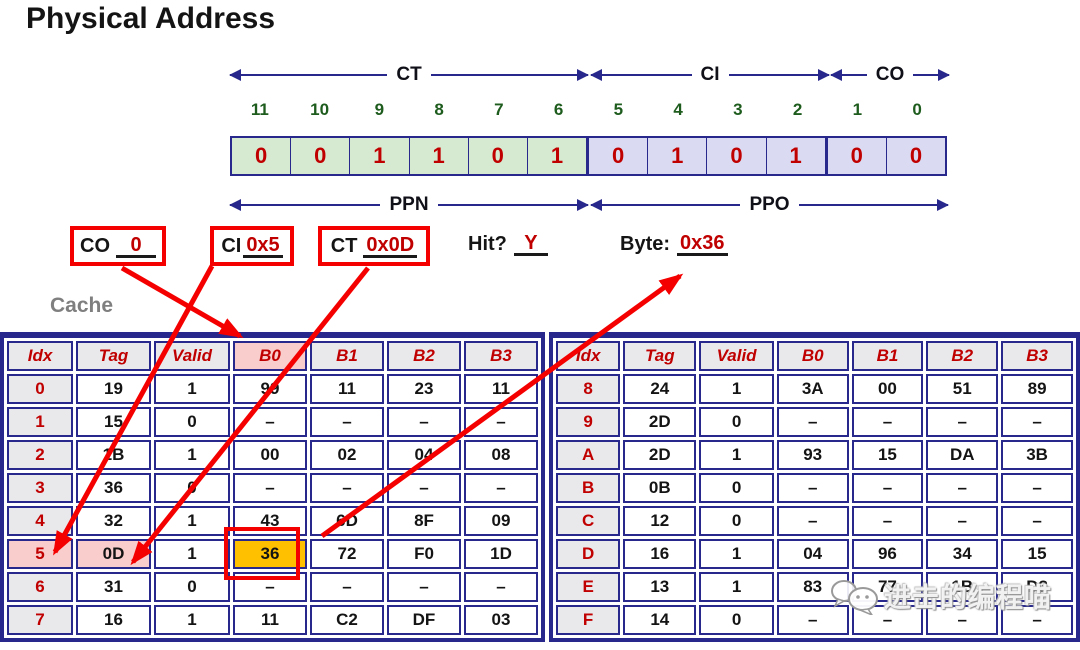  Describe the element at coordinates (674, 244) in the screenshot. I see `byte-answer: Byte: 0x36` at that location.